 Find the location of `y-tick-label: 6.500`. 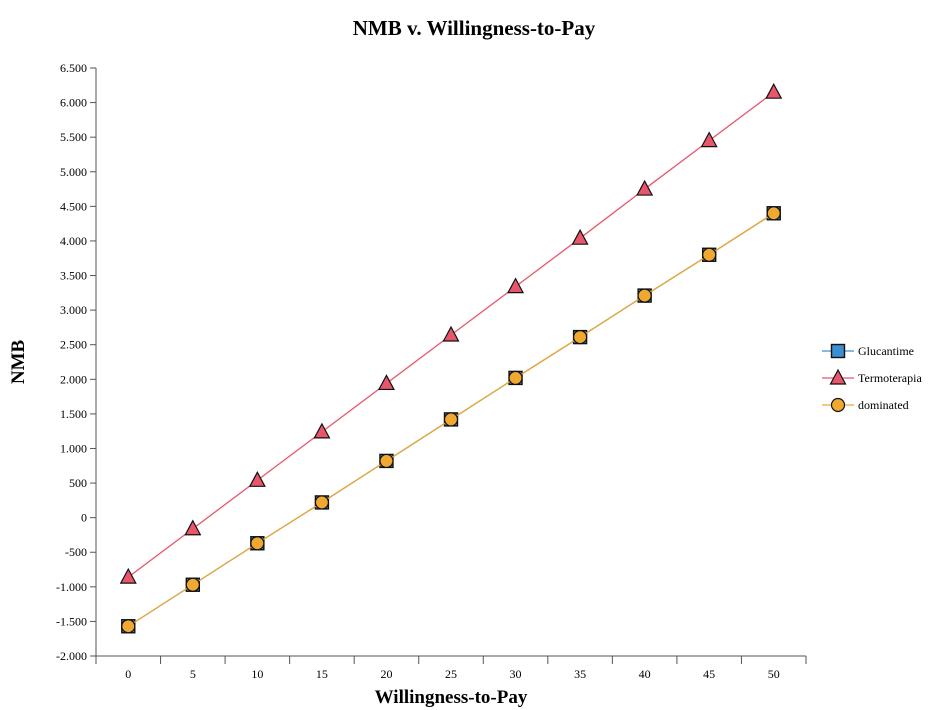

y-tick-label: 6.500 is located at coordinates (73, 68).